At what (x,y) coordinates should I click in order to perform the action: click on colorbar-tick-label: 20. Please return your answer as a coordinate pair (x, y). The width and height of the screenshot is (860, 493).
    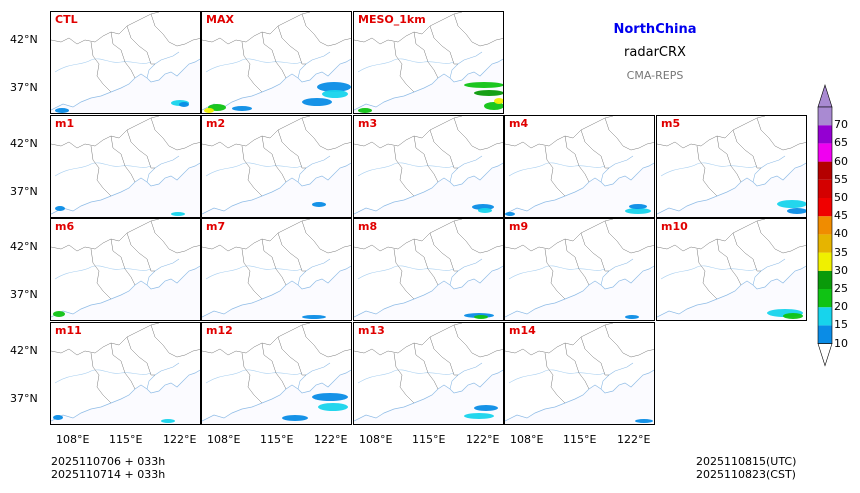
    Looking at the image, I should click on (841, 307).